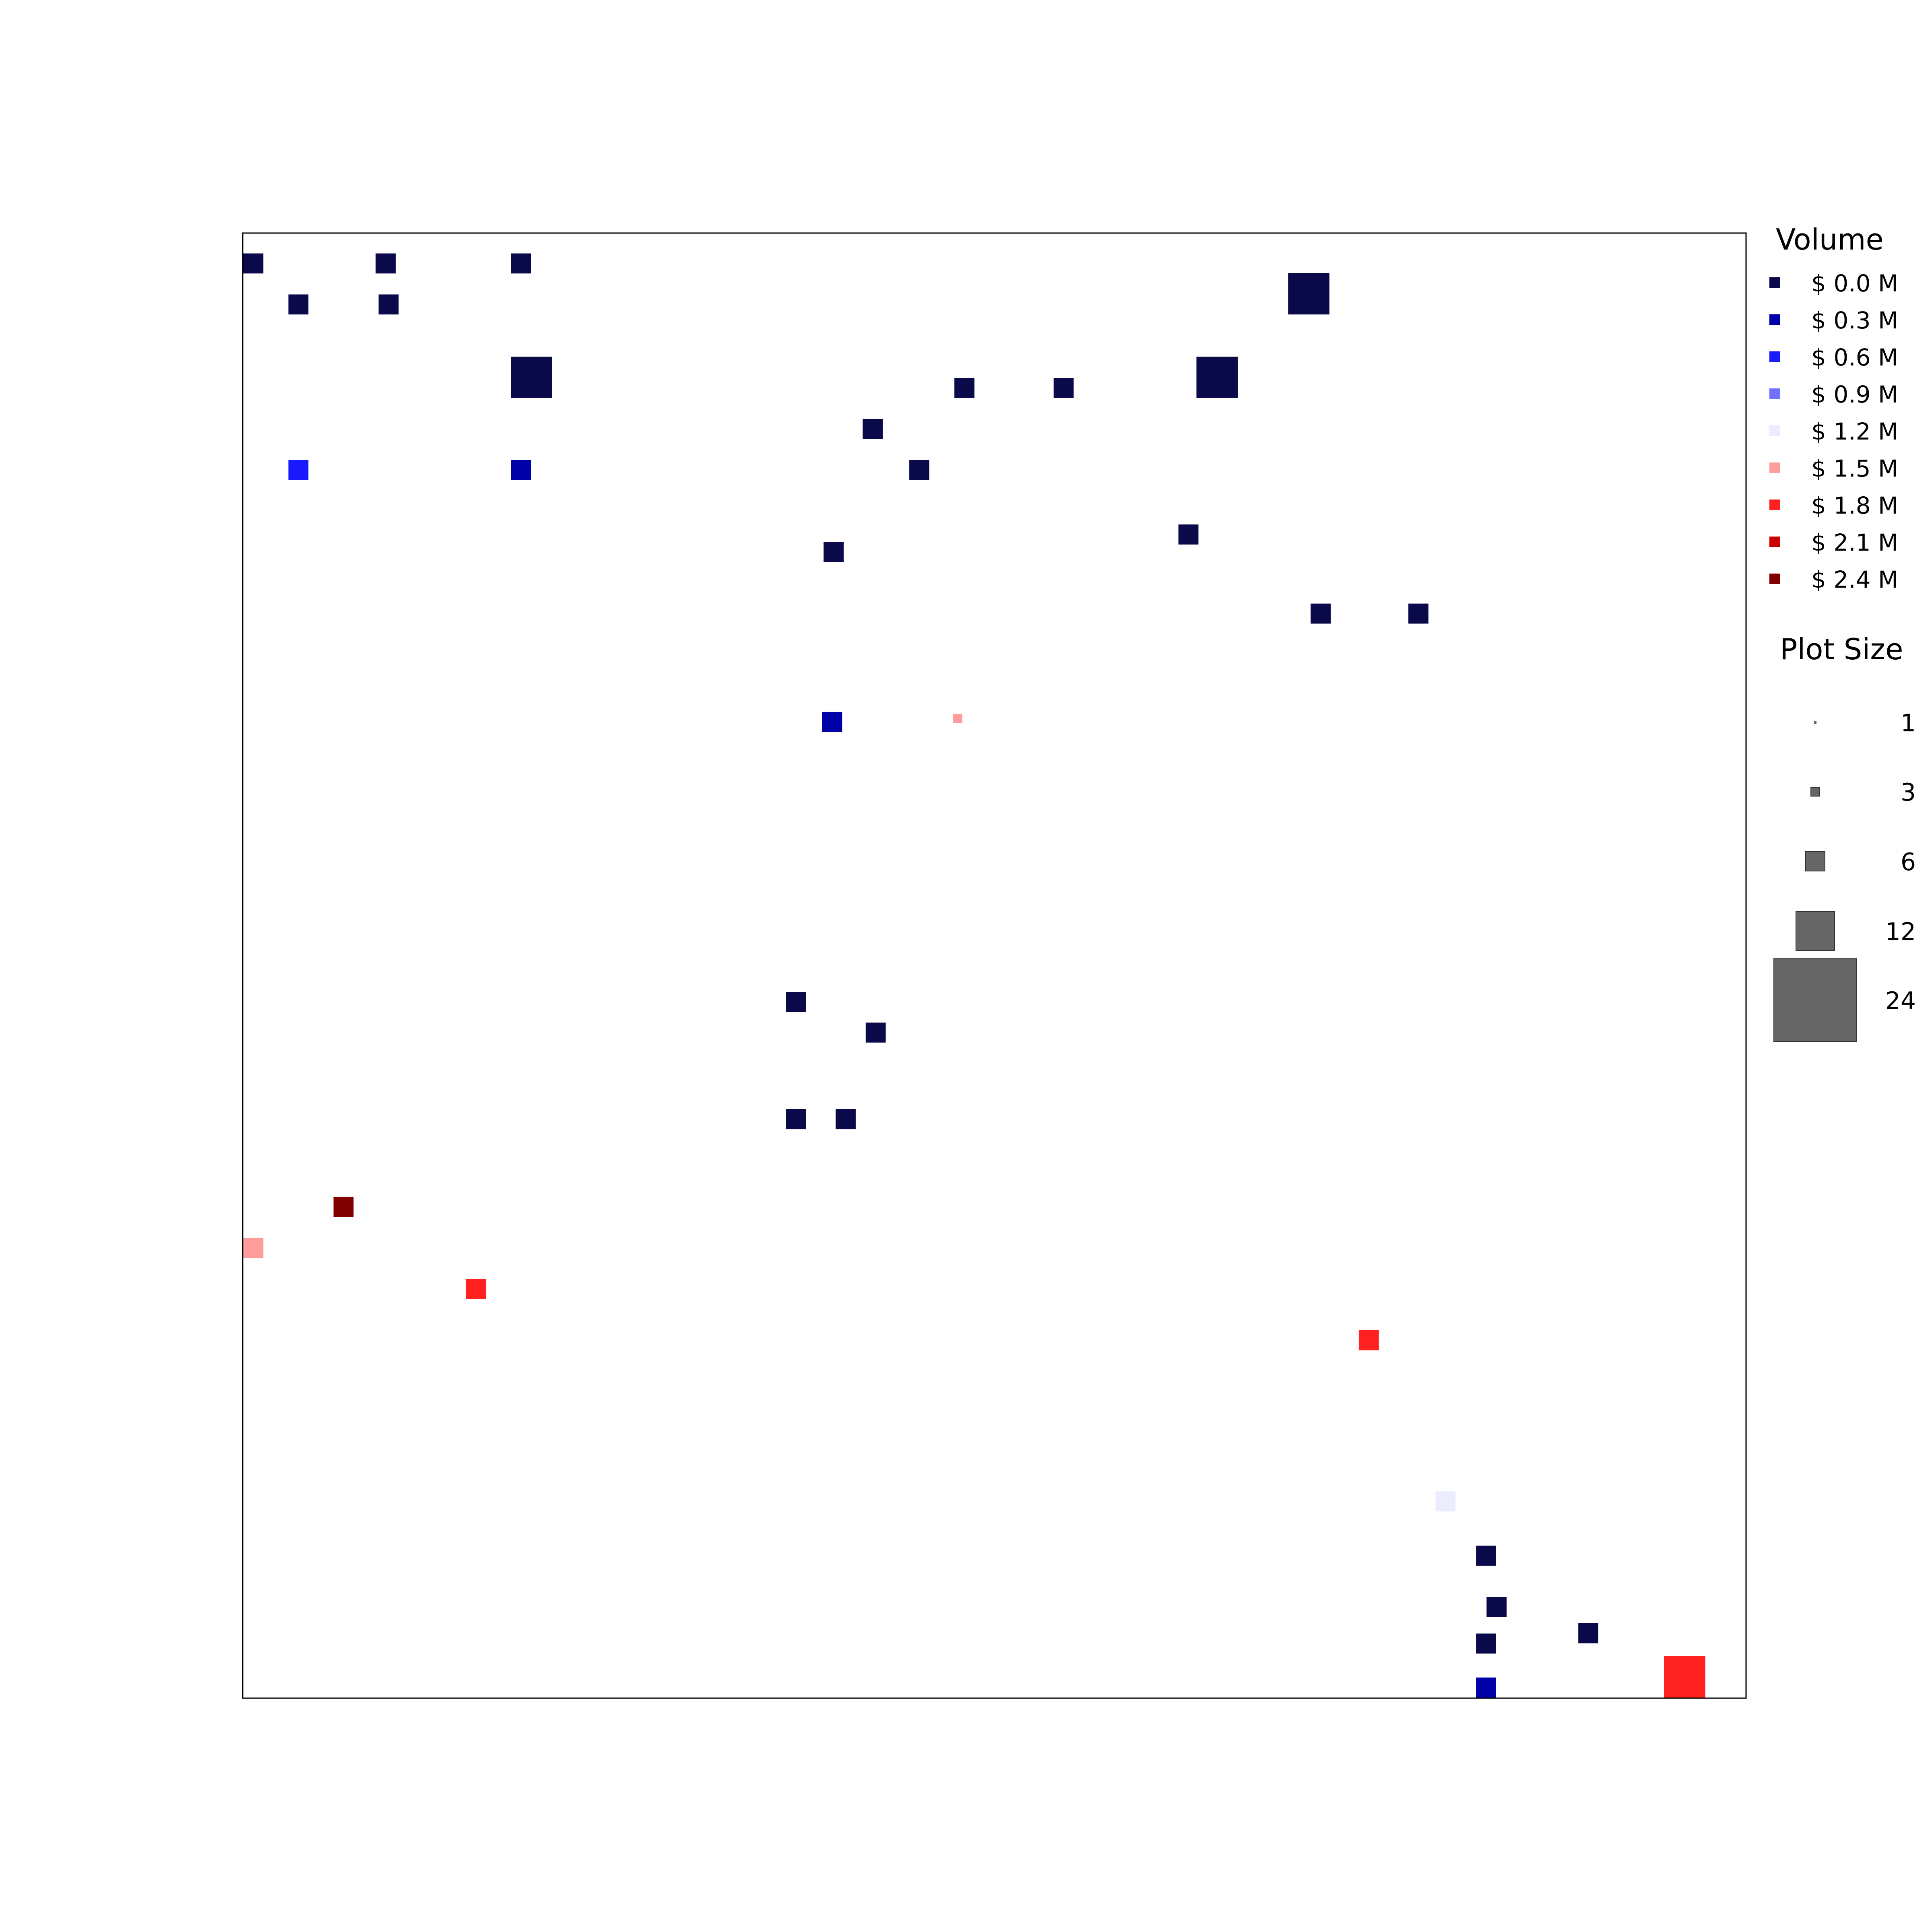  Describe the element at coordinates (1854, 394) in the screenshot. I see `color-legend-label-3: $ 0.9 M` at that location.